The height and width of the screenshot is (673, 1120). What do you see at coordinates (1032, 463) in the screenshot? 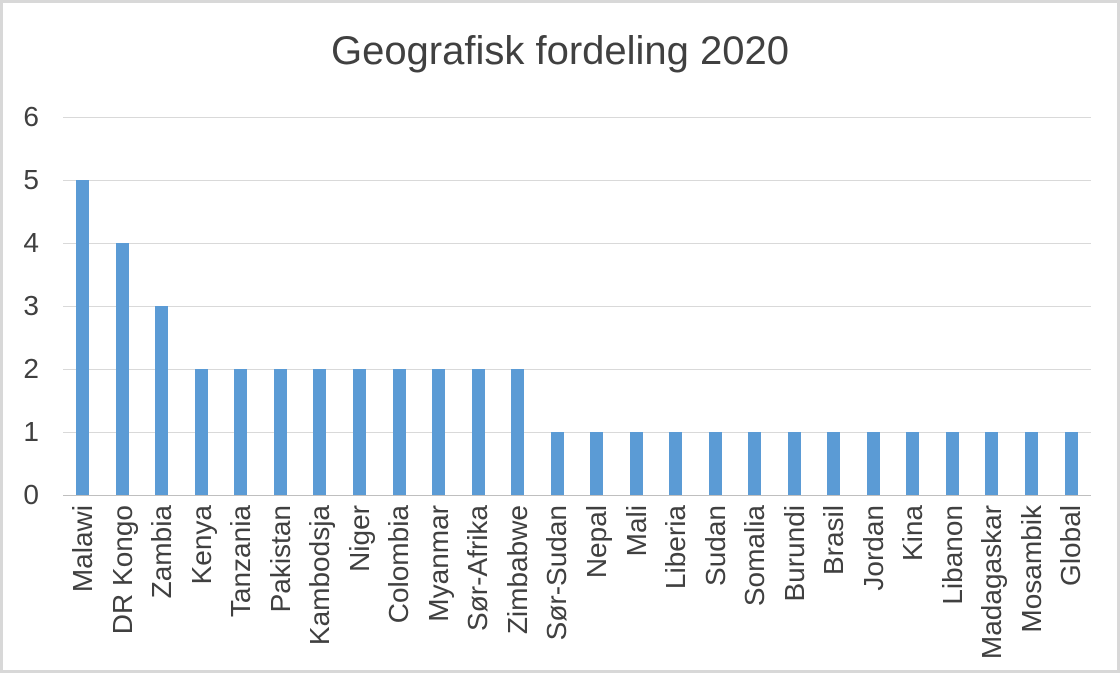
I see `bar-mosambik` at bounding box center [1032, 463].